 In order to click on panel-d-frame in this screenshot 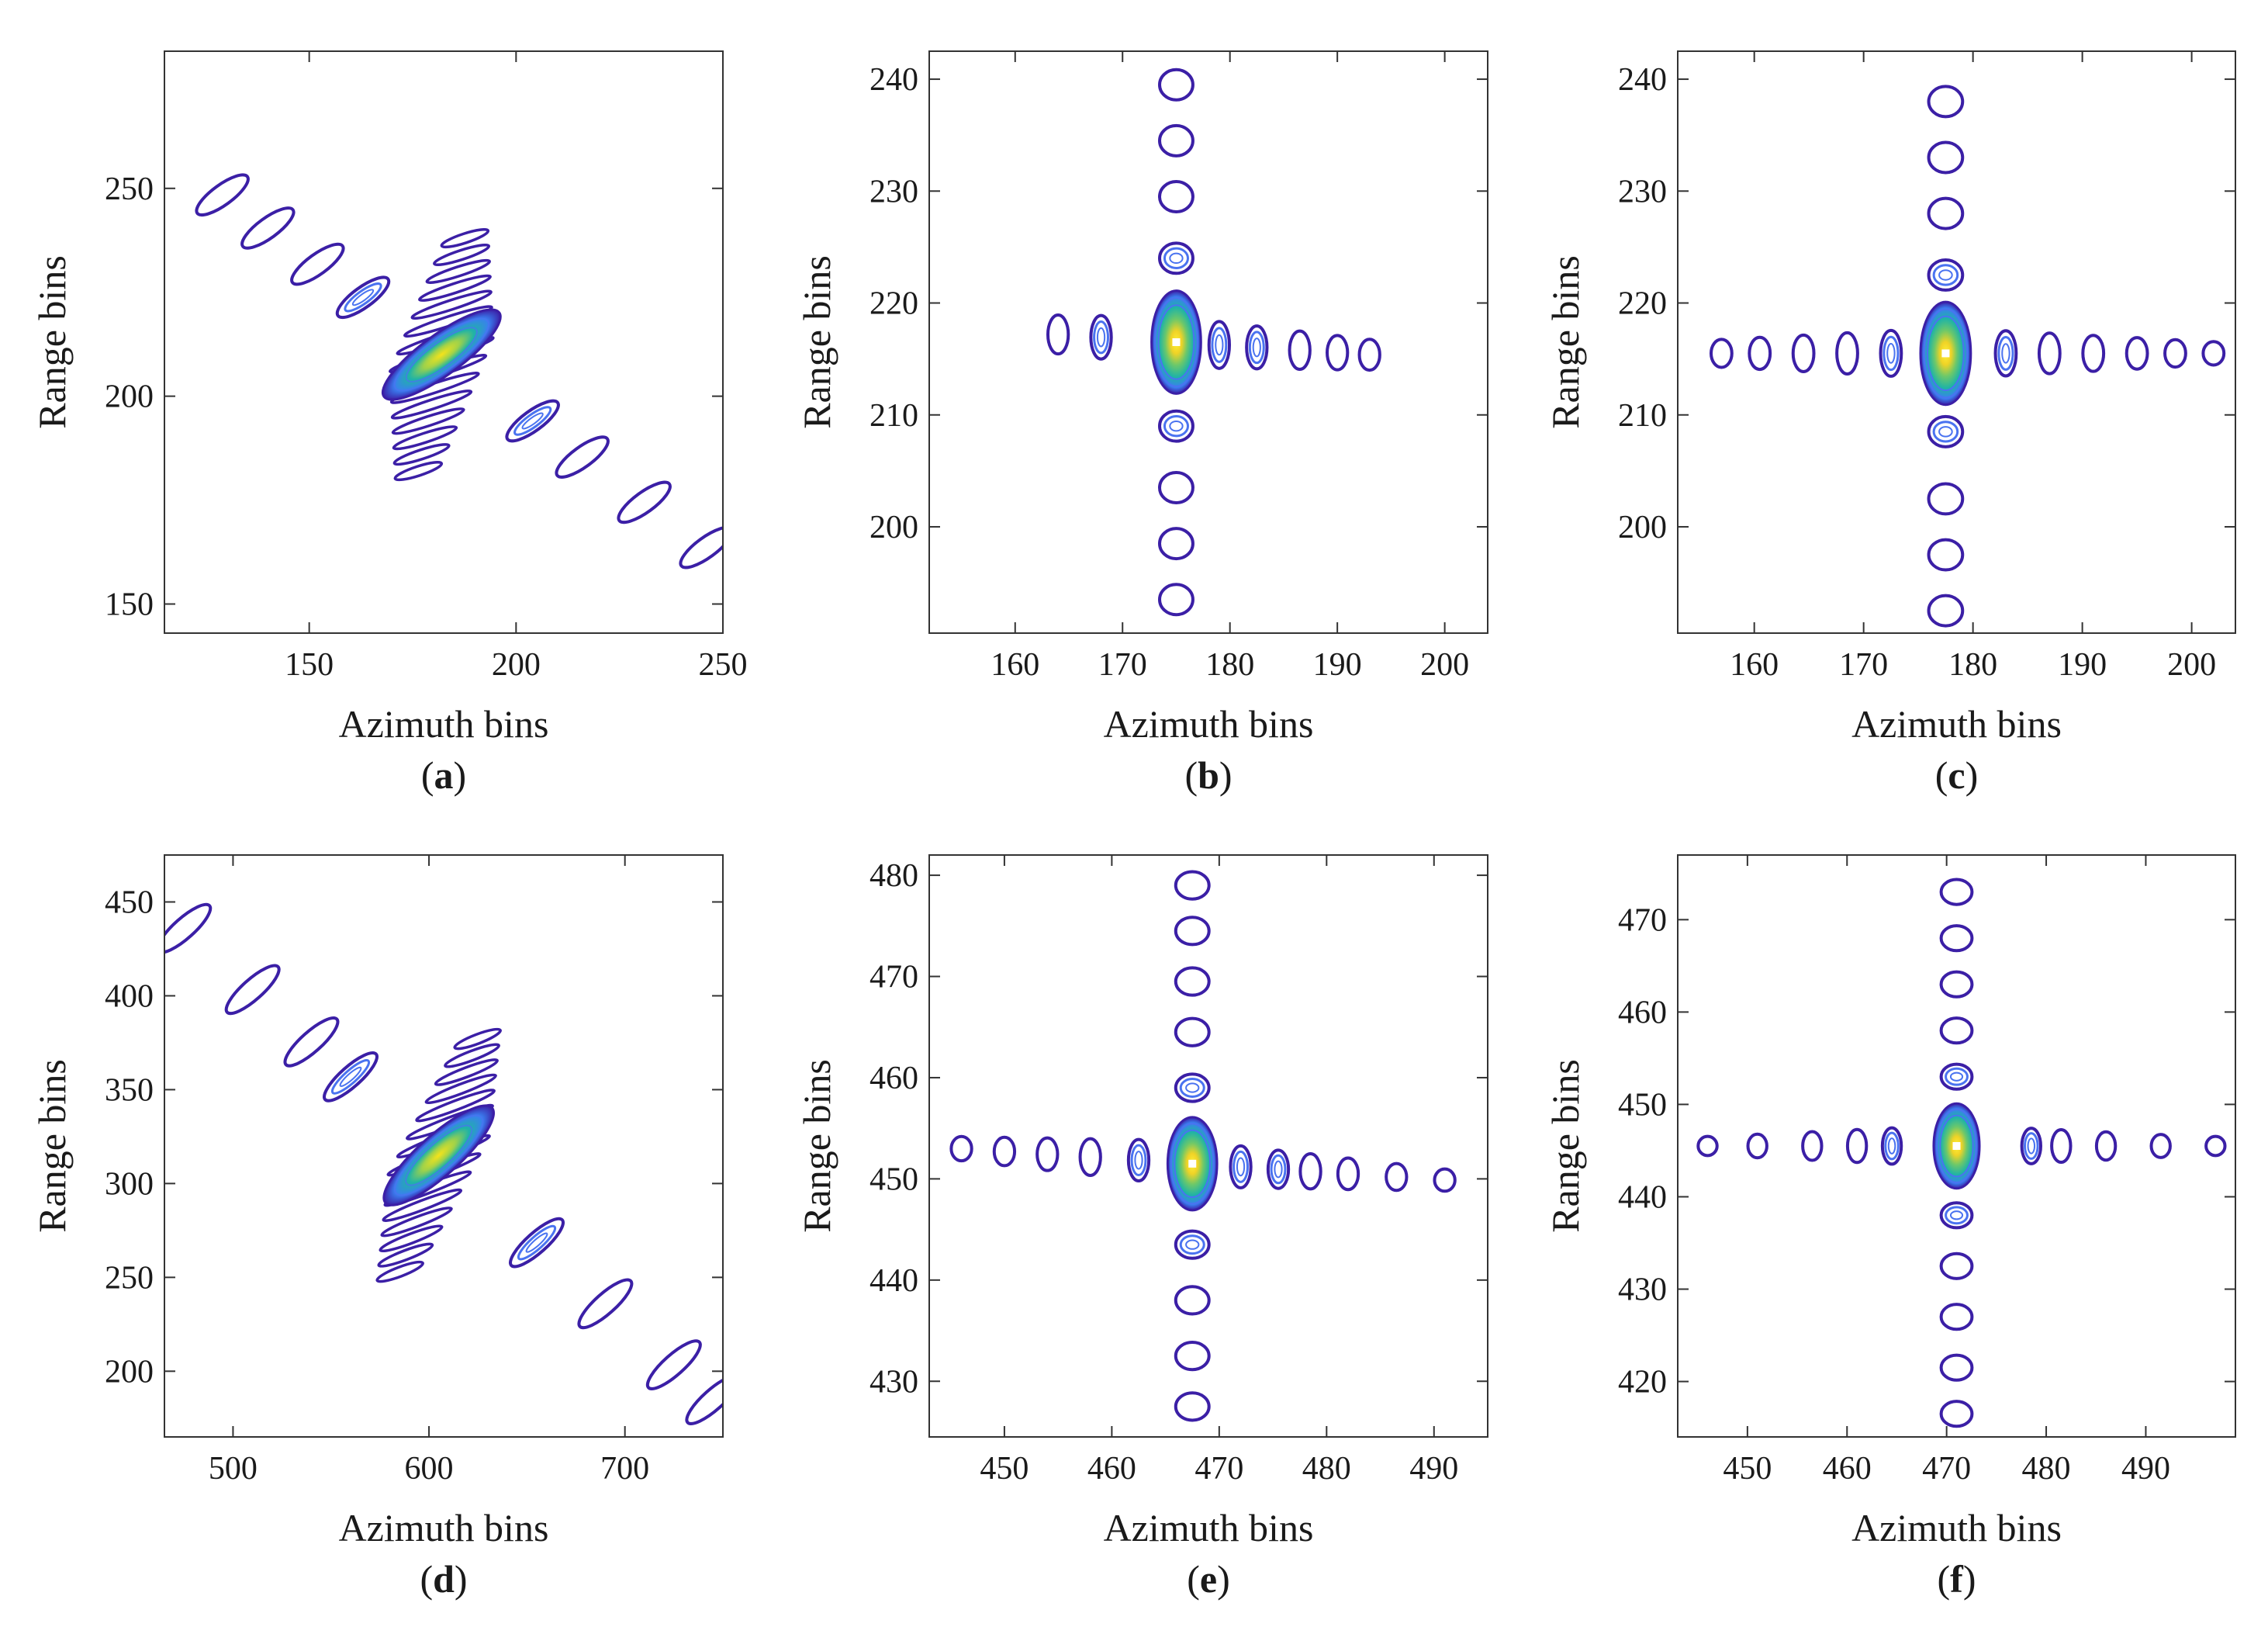, I will do `click(444, 1146)`.